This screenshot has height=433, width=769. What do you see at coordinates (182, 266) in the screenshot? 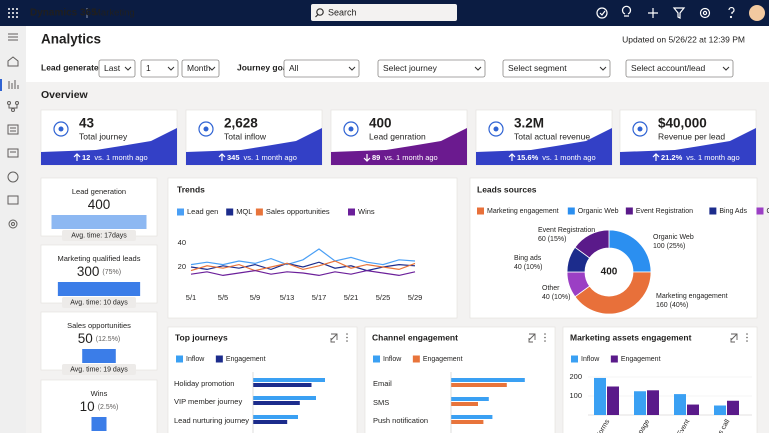
I see `y-tick-label: 20` at bounding box center [182, 266].